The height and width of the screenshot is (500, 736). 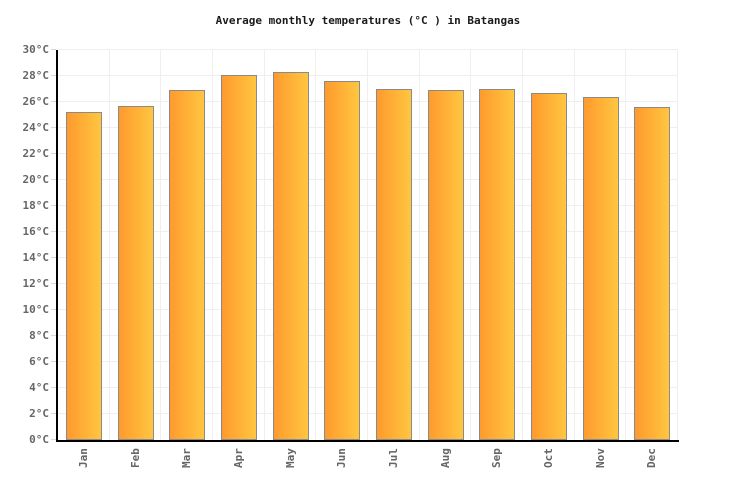 I want to click on y-axis-tick-label: 26°C, so click(x=36, y=101).